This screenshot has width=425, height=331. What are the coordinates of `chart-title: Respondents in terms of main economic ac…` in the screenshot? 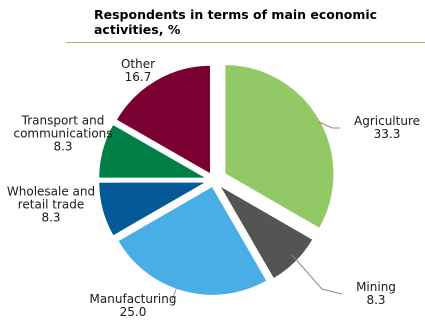 It's located at (236, 22).